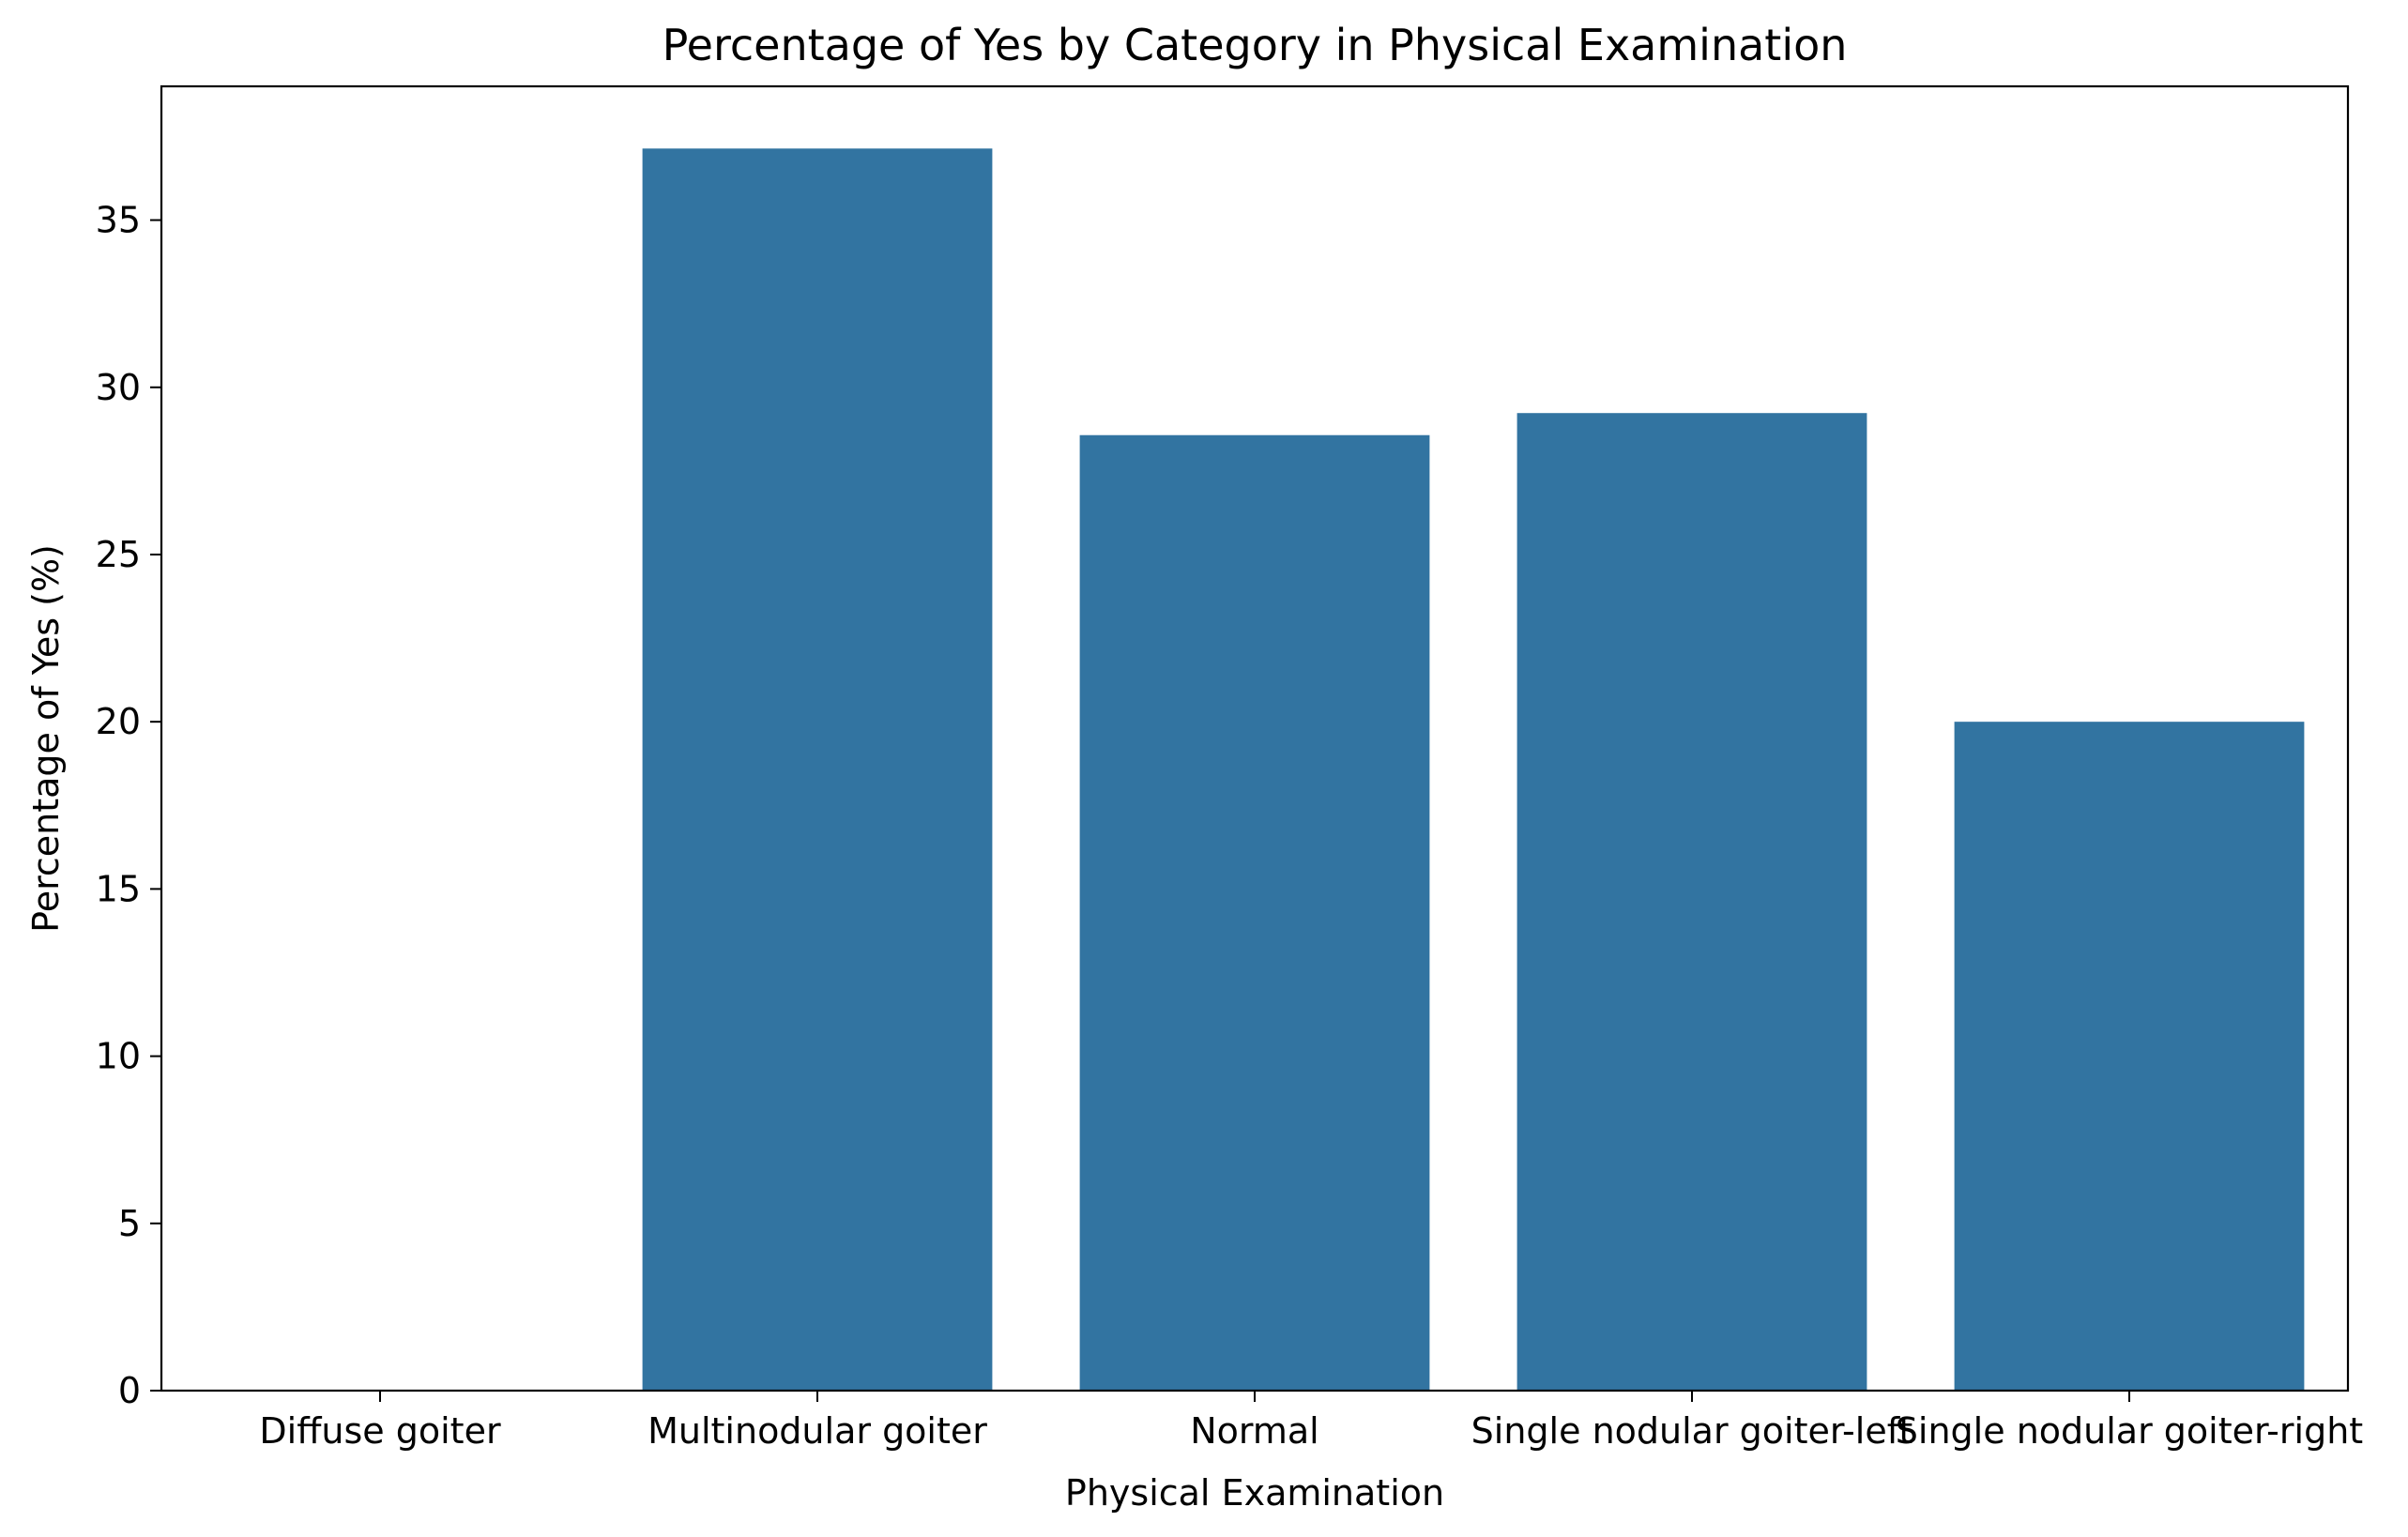 This screenshot has width=2408, height=1537. What do you see at coordinates (1692, 1431) in the screenshot?
I see `x-tick-label-3: Single nodular goiter-left` at bounding box center [1692, 1431].